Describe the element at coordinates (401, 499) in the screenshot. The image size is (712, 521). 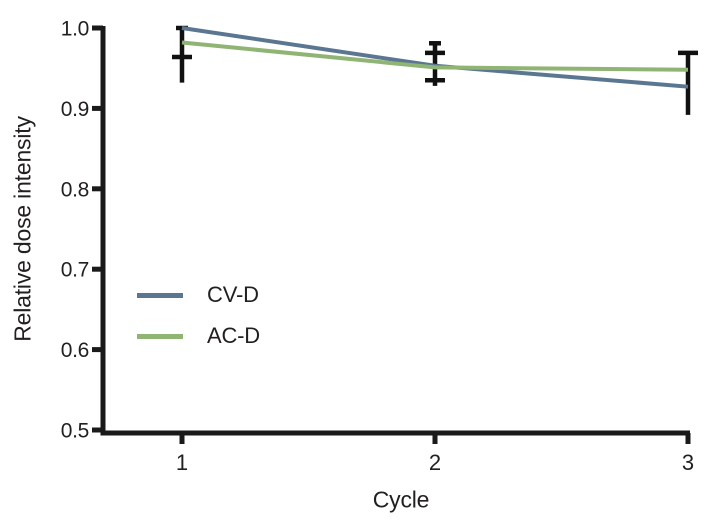
I see `x-axis-title: Cycle` at that location.